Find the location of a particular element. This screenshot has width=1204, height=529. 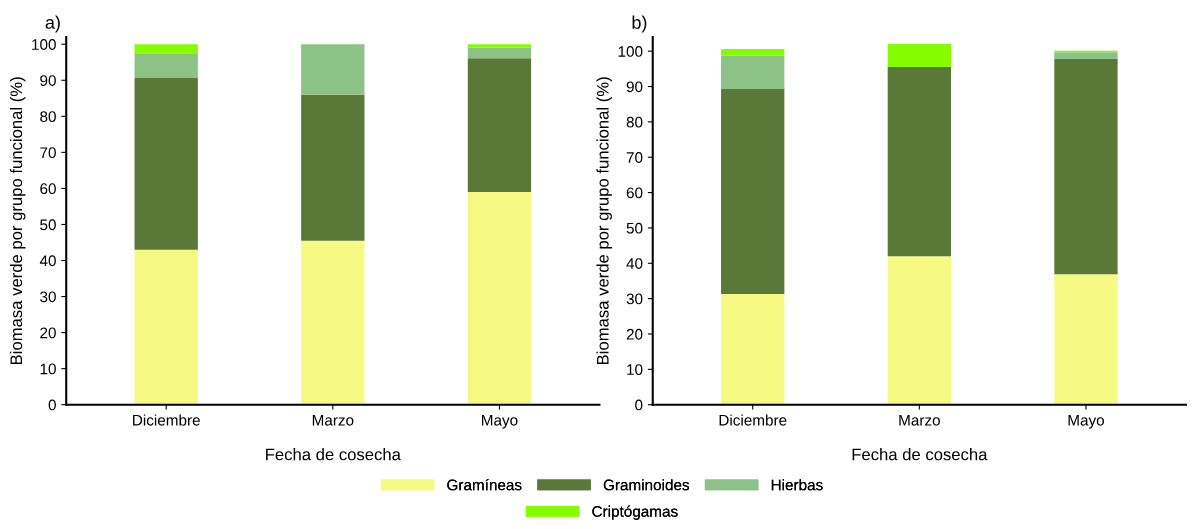

chart-title: b) is located at coordinates (639, 24).